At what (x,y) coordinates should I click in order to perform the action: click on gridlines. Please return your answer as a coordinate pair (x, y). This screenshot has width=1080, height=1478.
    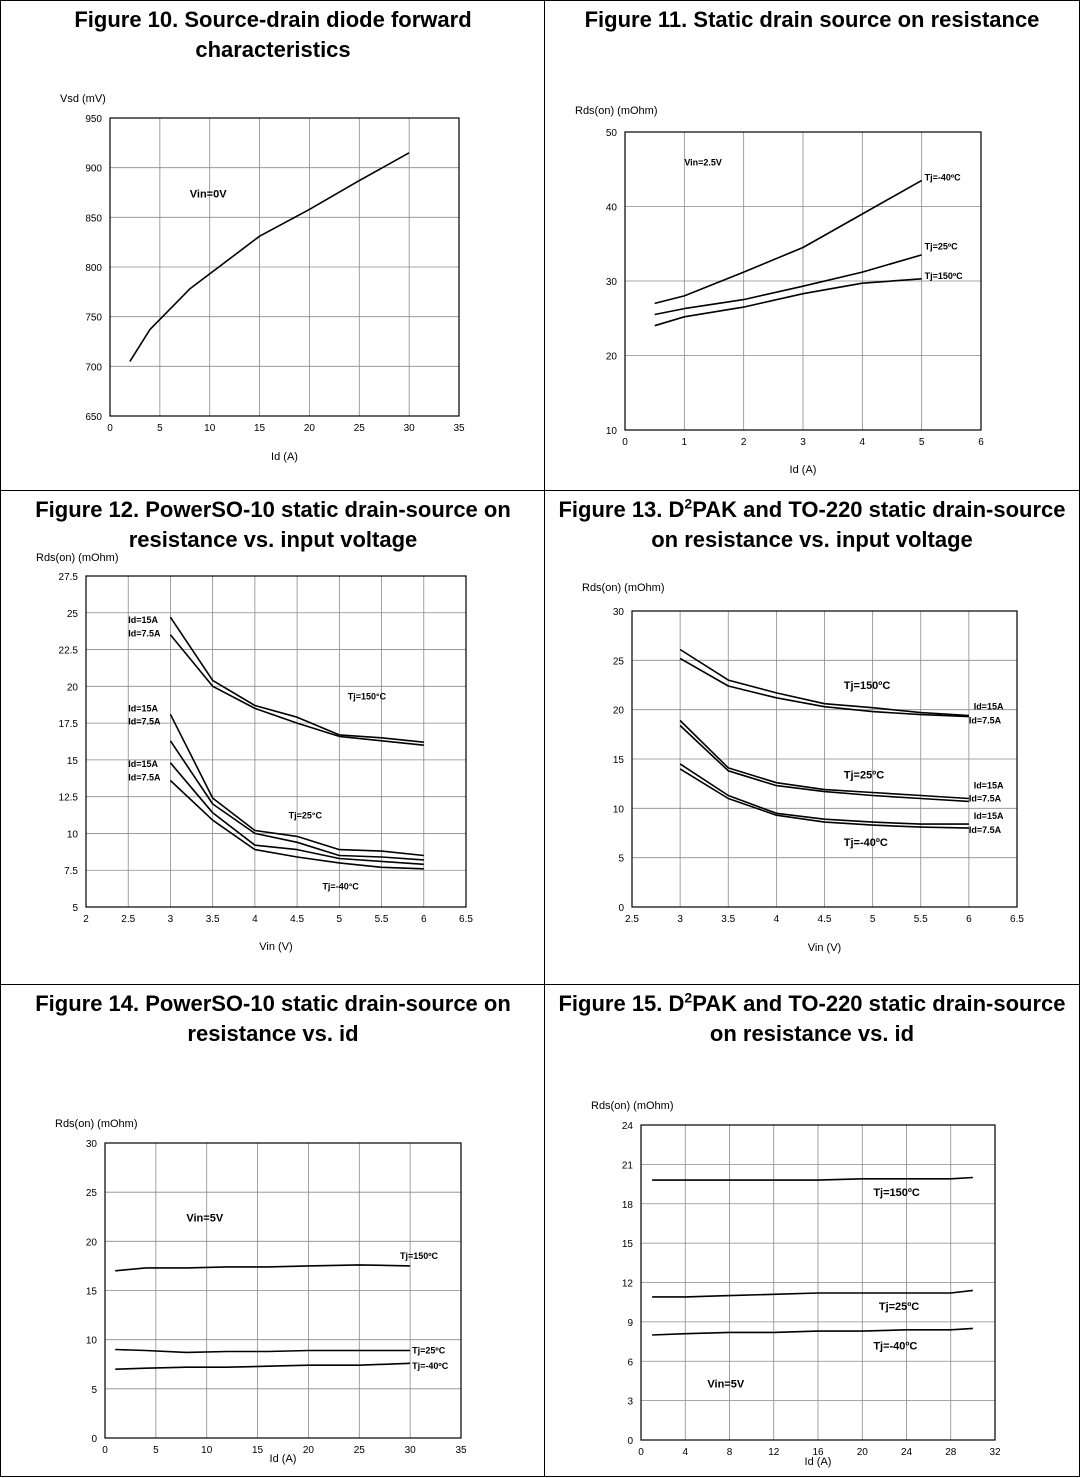
    Looking at the image, I should click on (284, 267).